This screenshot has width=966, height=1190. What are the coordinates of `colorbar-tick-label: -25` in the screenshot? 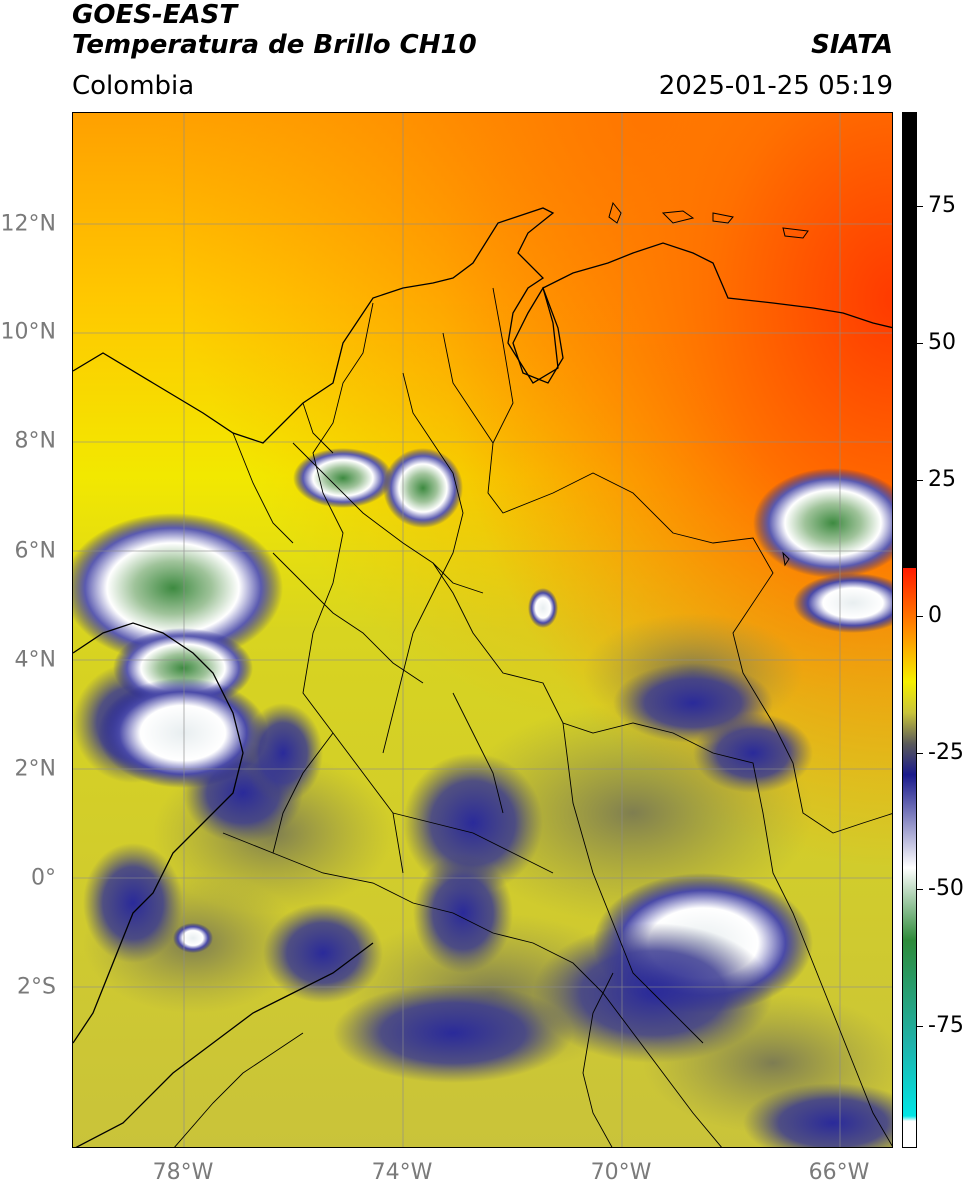 It's located at (946, 752).